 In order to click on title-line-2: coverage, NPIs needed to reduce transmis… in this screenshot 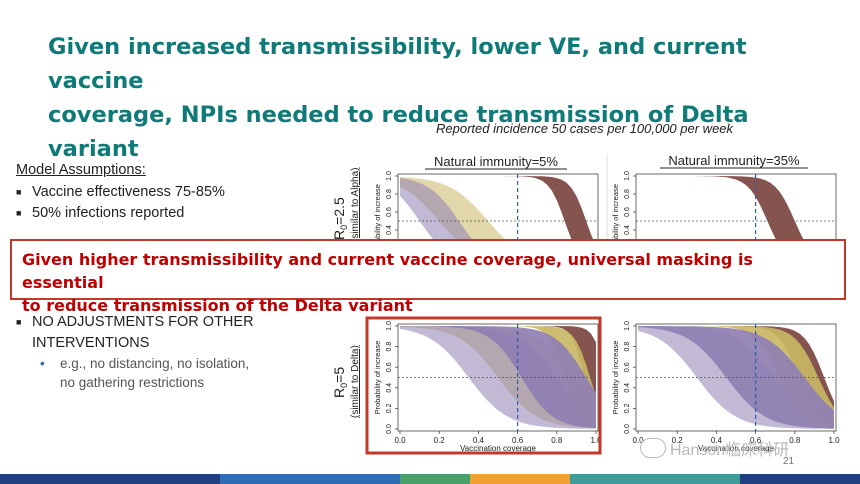, I will do `click(398, 132)`.